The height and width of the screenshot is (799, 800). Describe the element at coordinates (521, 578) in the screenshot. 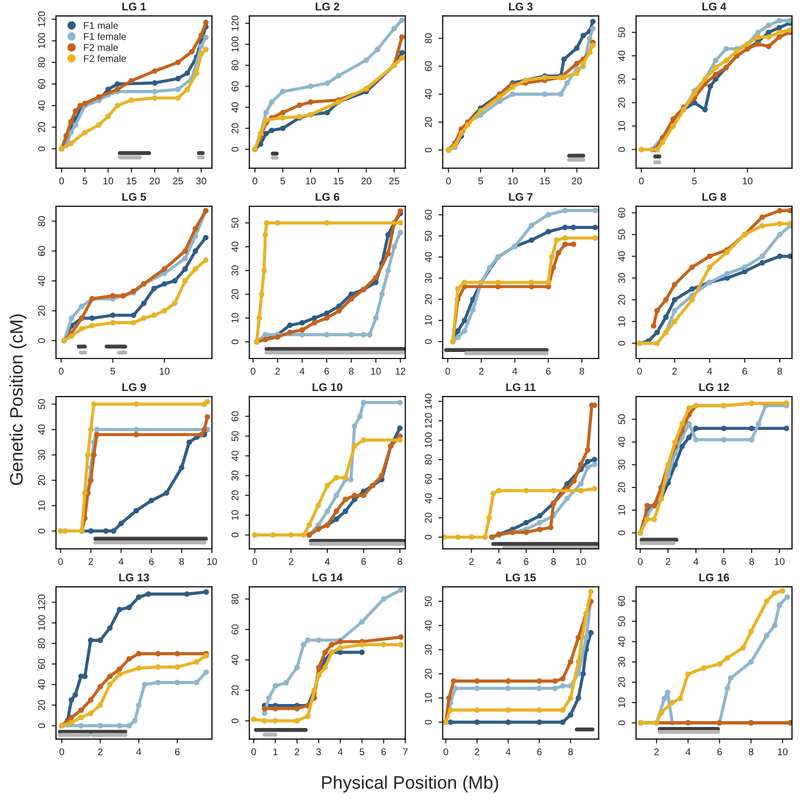

I see `chart-title: LG 15` at that location.